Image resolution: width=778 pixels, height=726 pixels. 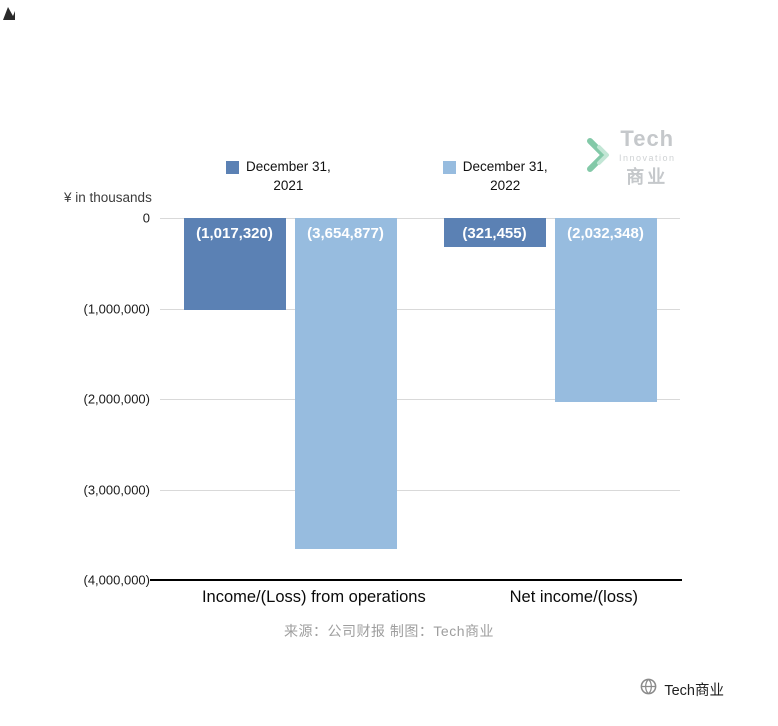 I want to click on brand-name: Tech, so click(x=647, y=138).